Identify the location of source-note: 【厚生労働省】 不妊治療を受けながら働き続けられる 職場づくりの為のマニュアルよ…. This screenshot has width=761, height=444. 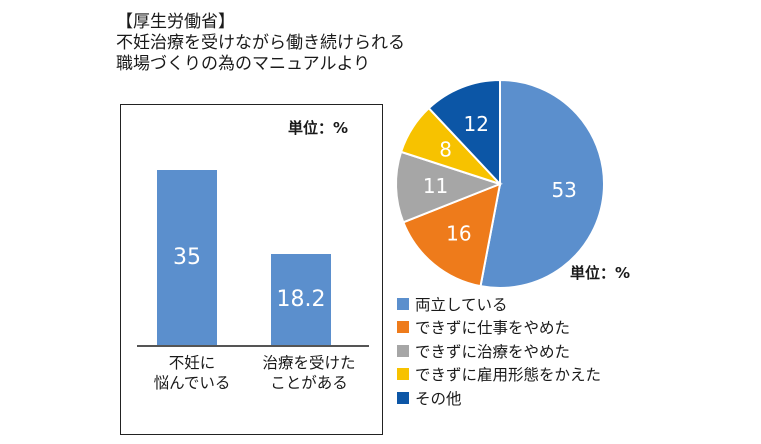
(260, 43).